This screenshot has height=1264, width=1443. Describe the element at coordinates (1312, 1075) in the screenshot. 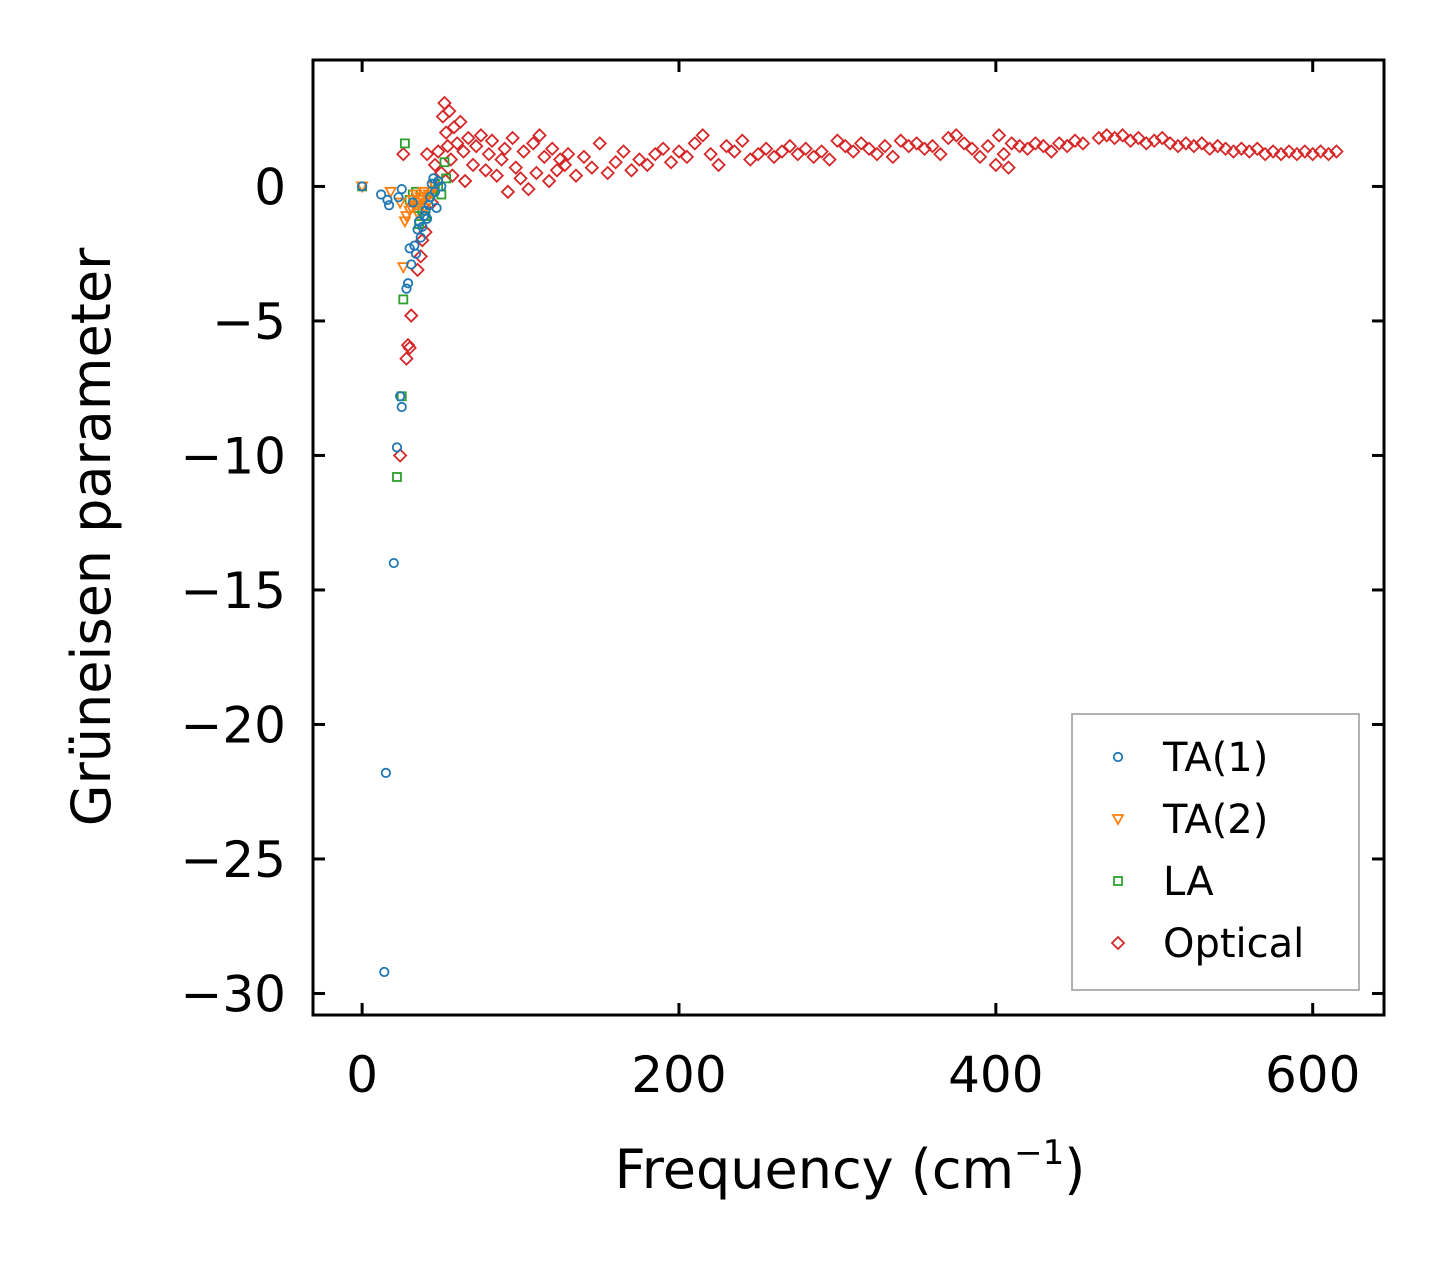

I see `x-tick-label: 600` at that location.